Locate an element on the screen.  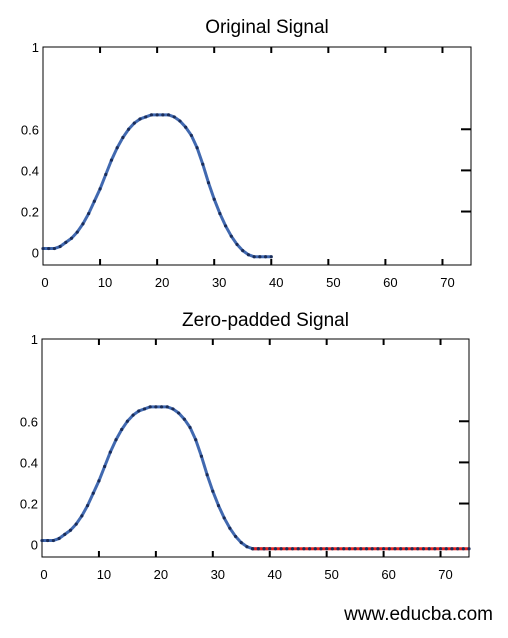
y-tick-label: 1 is located at coordinates (35, 47).